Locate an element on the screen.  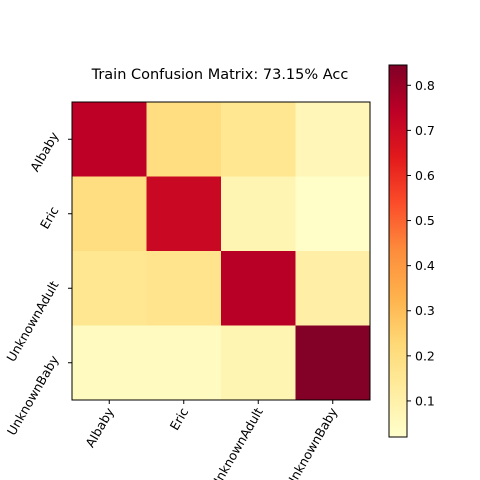
colorbar-tick-label: 0.4 is located at coordinates (425, 265).